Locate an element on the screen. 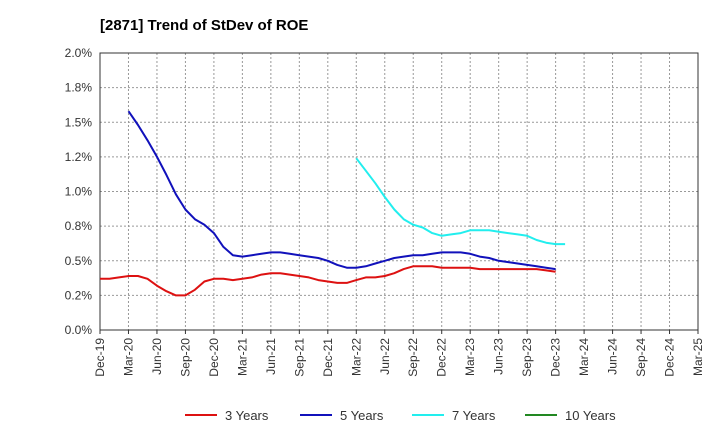 Image resolution: width=720 pixels, height=440 pixels. x-tick-label: Mar-24 is located at coordinates (584, 357).